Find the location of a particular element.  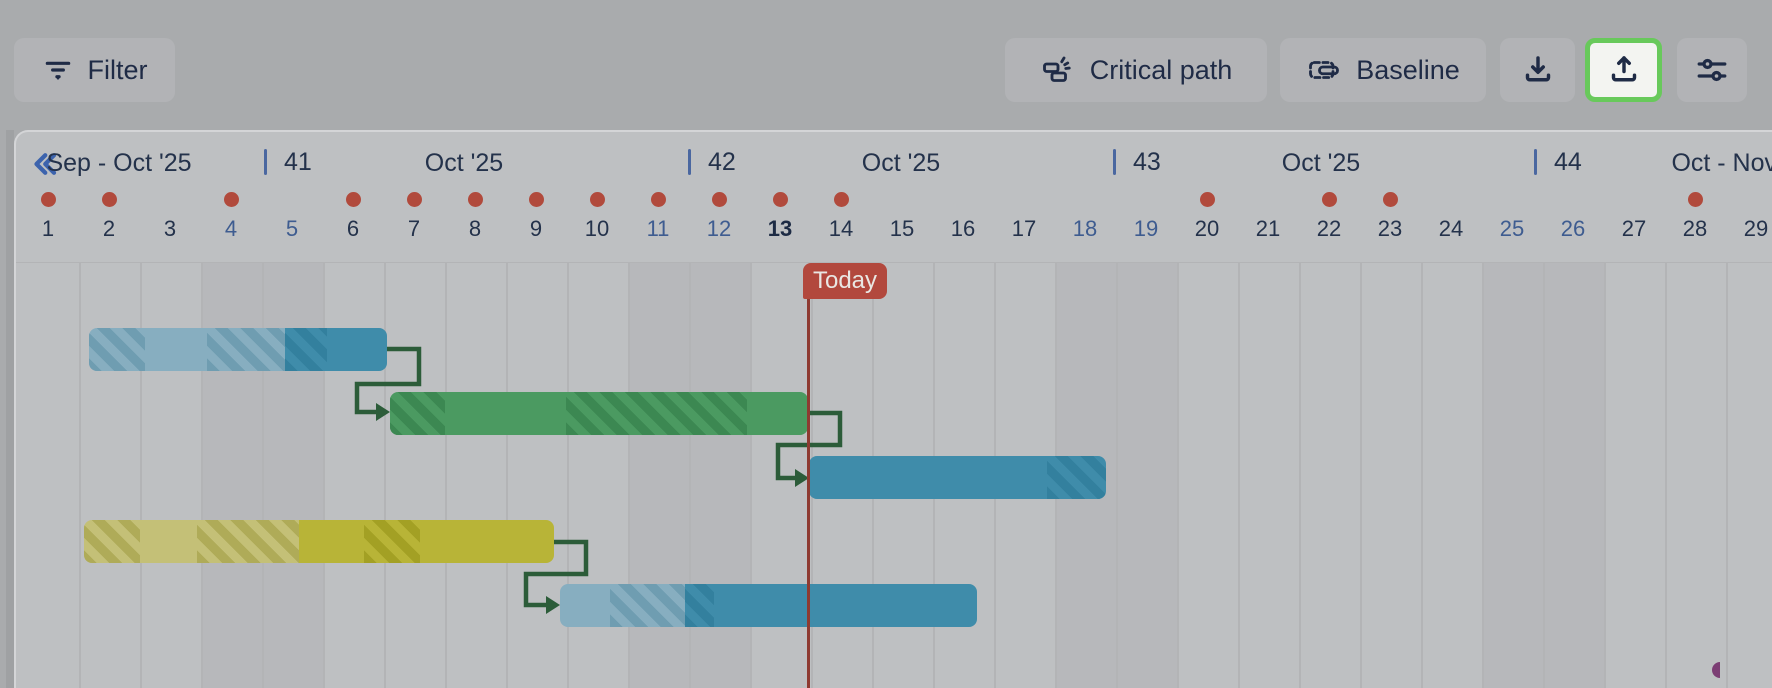

settings-button is located at coordinates (1712, 70).